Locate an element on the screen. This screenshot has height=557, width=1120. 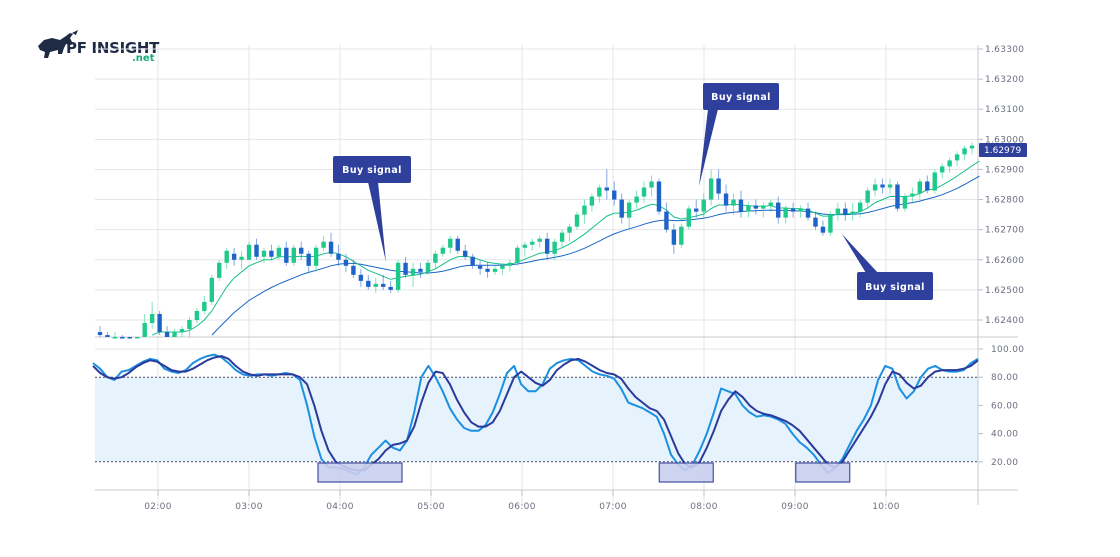
last-price-label: 1.62979 is located at coordinates (1002, 151).